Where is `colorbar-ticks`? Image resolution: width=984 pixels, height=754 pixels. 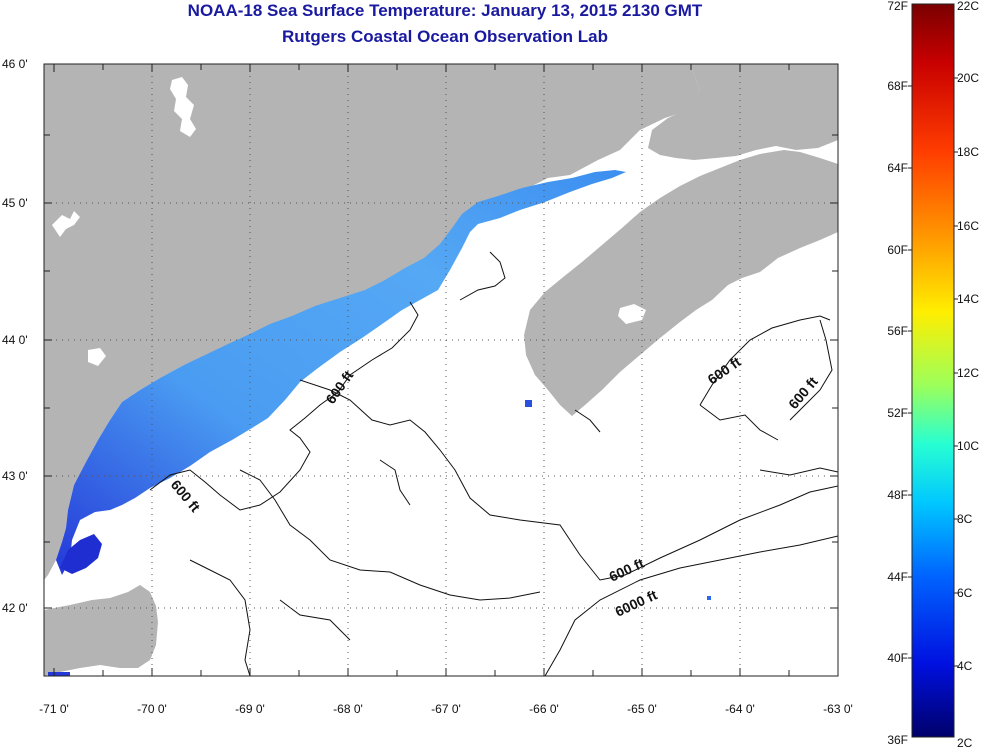
colorbar-ticks is located at coordinates (933, 372).